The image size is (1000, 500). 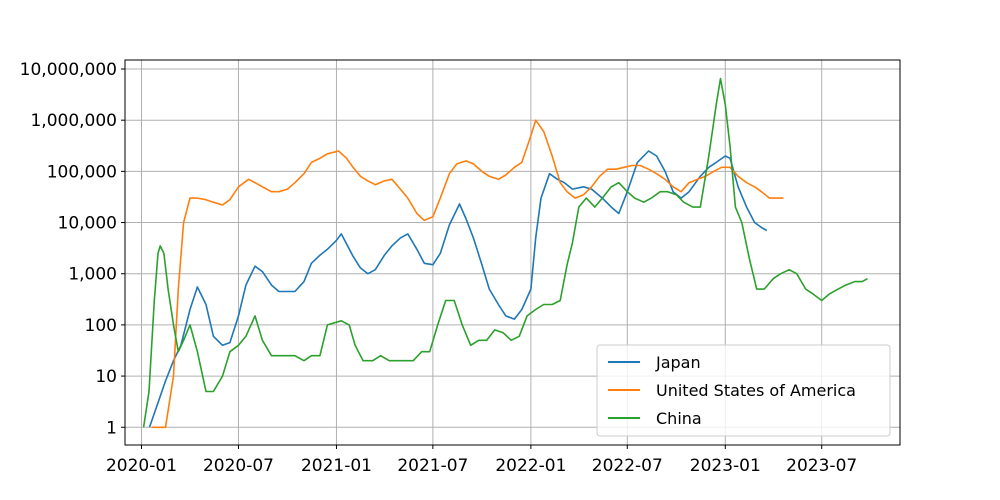 What do you see at coordinates (432, 466) in the screenshot?
I see `x-tick-label: 2021-07` at bounding box center [432, 466].